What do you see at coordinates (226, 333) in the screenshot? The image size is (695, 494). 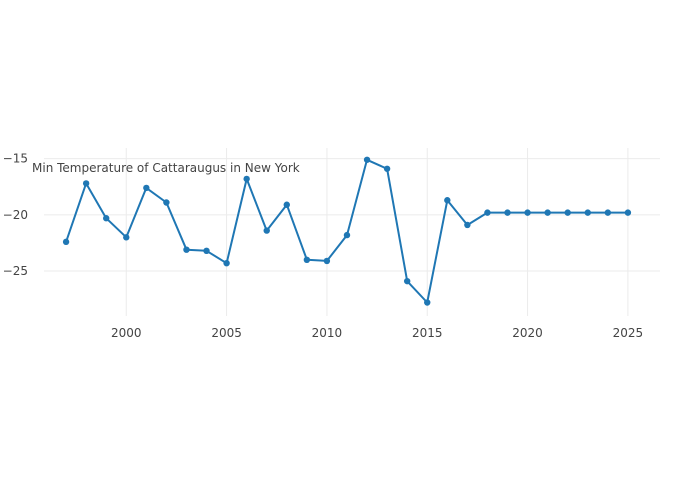 I see `x-tick-label: 2005` at bounding box center [226, 333].